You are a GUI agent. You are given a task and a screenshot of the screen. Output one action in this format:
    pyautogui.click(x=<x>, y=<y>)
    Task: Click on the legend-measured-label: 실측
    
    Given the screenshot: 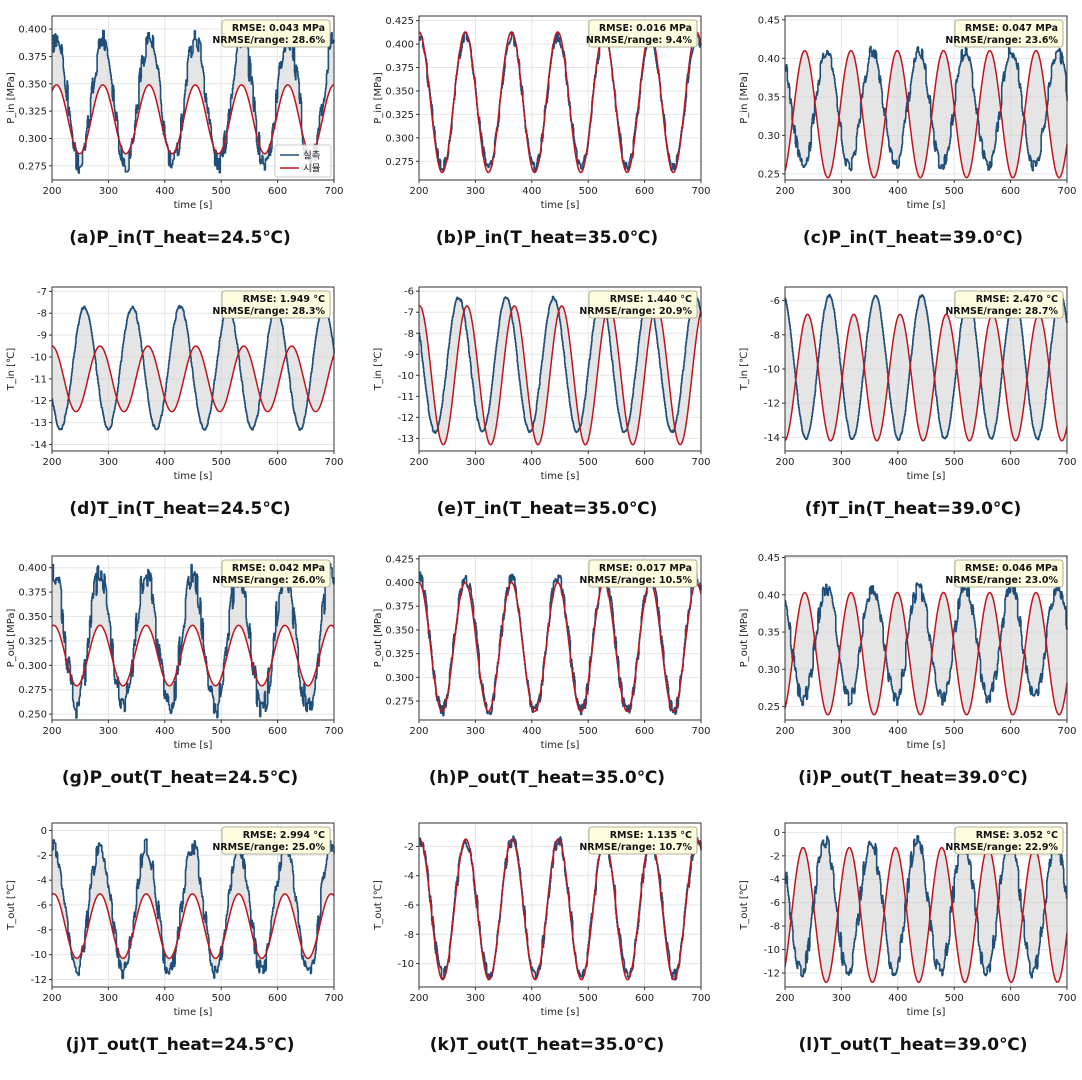 What is the action you would take?
    pyautogui.click(x=312, y=156)
    